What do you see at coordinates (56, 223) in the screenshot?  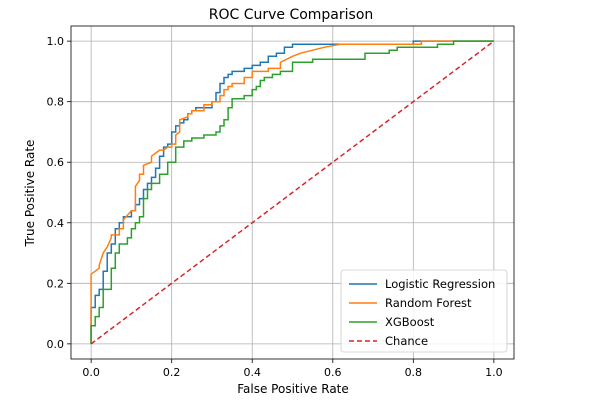 I see `y-tick-label: 0.4` at bounding box center [56, 223].